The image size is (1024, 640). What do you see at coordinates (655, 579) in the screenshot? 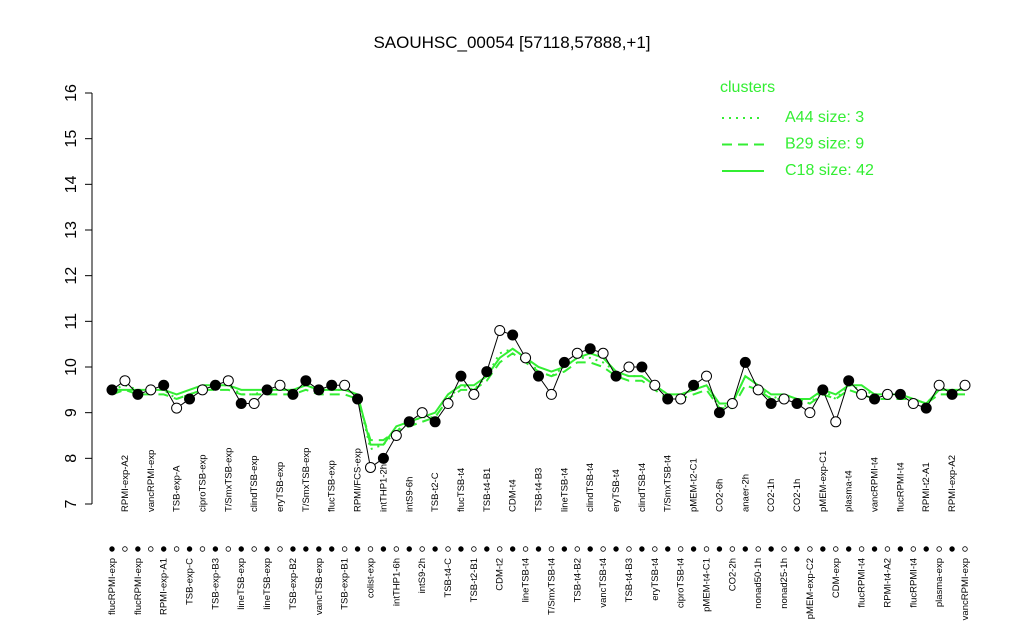
I see `category-label: eryTSB-t4` at bounding box center [655, 579].